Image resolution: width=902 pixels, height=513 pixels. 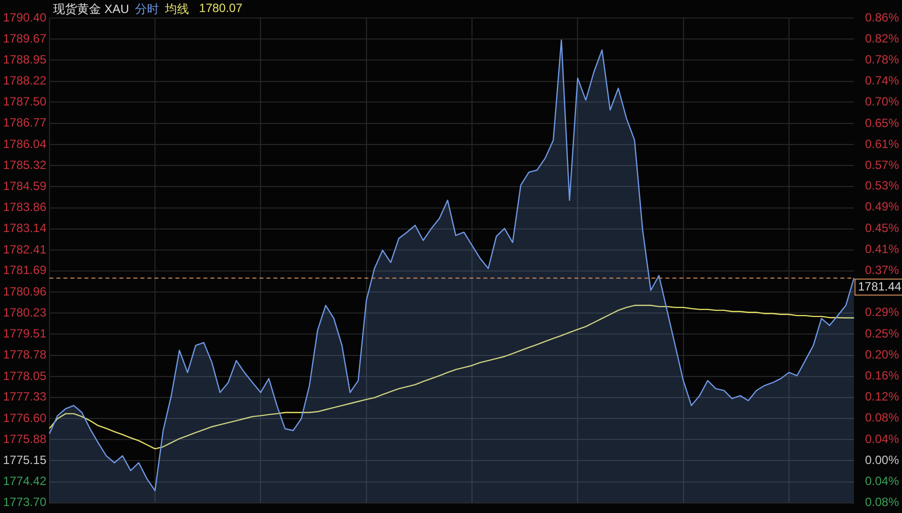 I want to click on y-tick-label: 1780.96, so click(x=24, y=291).